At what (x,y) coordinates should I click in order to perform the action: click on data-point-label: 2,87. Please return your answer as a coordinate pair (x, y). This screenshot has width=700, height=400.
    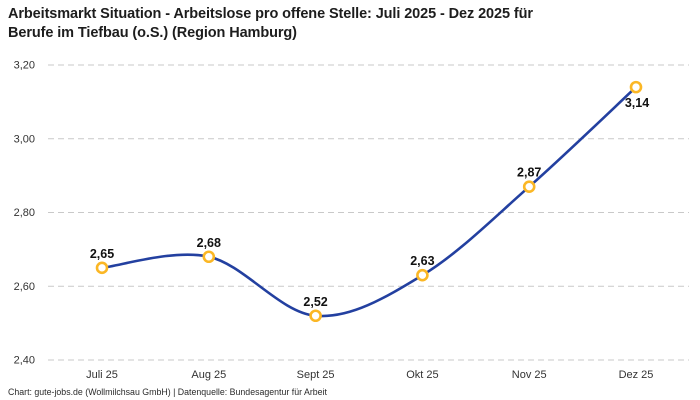
    Looking at the image, I should click on (529, 173).